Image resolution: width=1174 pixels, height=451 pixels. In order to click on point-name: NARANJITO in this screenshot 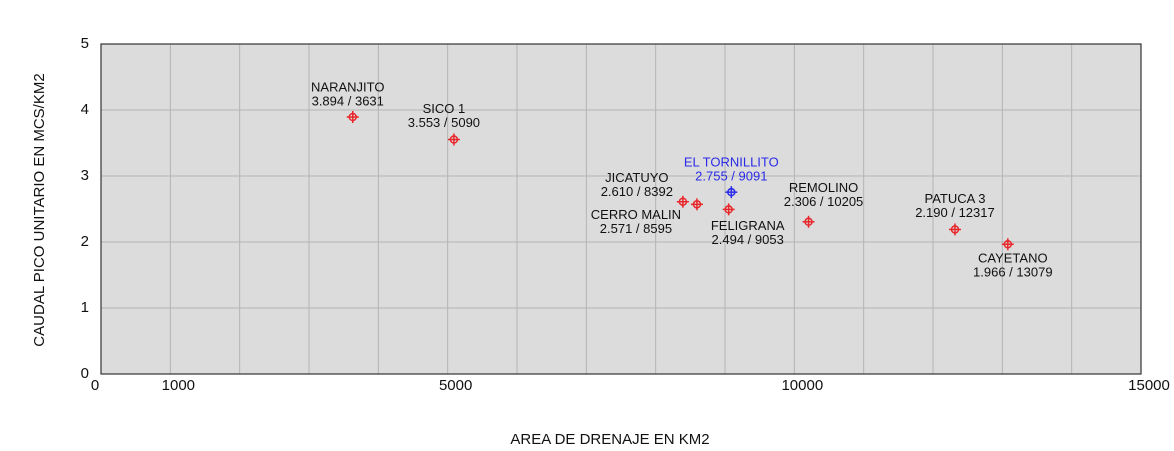, I will do `click(347, 86)`.